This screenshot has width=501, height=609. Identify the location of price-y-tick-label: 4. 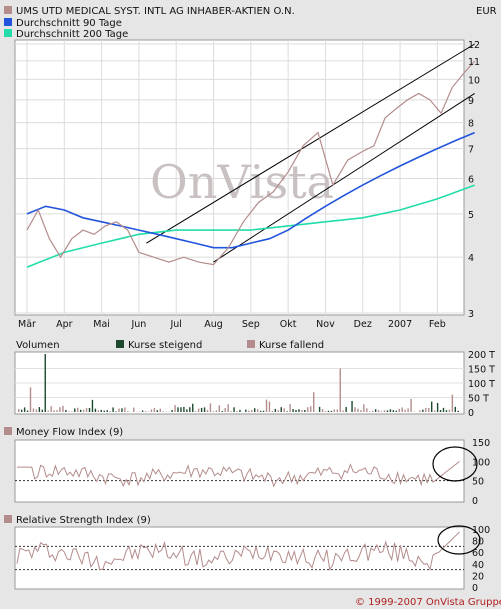
(471, 258).